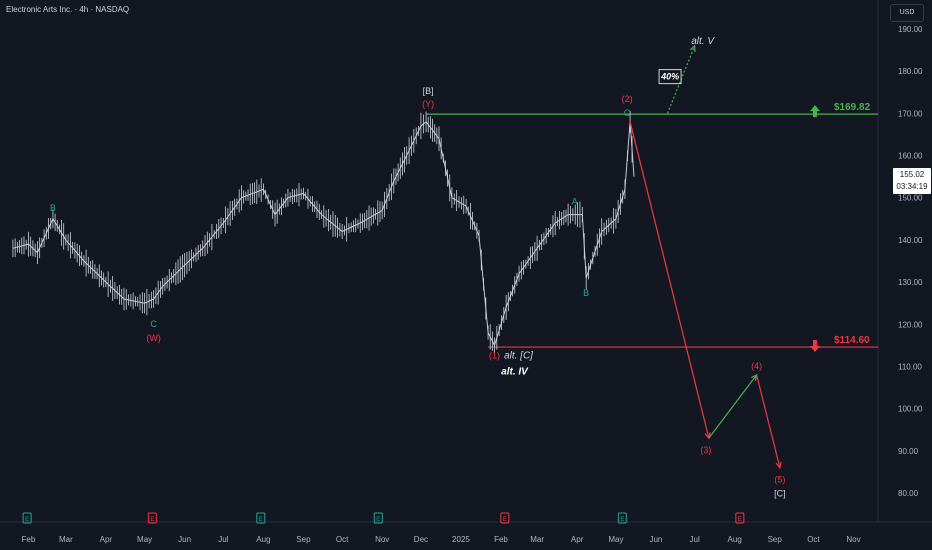 The width and height of the screenshot is (932, 550). Describe the element at coordinates (768, 421) in the screenshot. I see `wave5-arrow` at that location.